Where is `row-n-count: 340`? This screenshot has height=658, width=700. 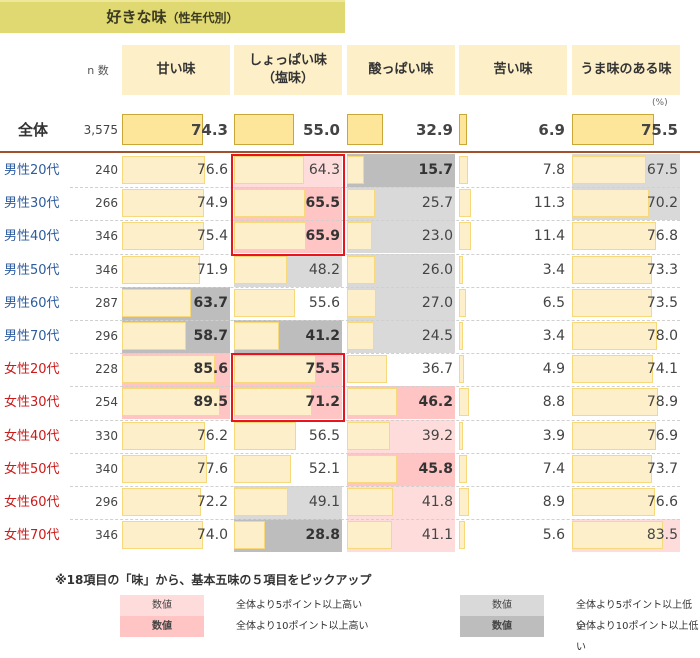 row-n-count: 340 is located at coordinates (106, 468).